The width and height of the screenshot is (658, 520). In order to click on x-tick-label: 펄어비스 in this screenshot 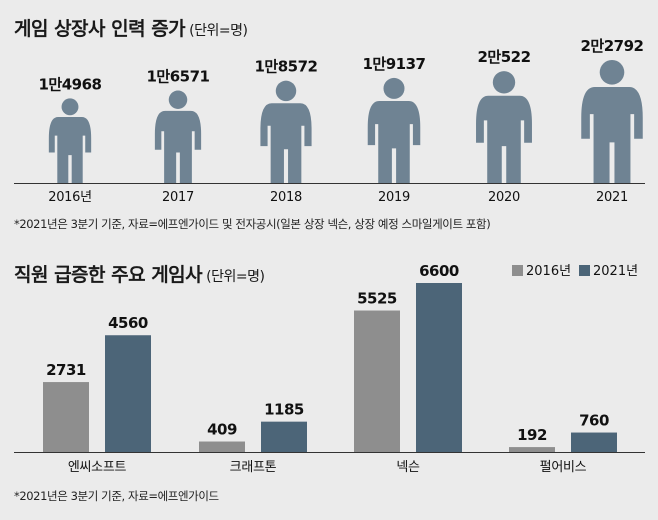, I will do `click(563, 467)`.